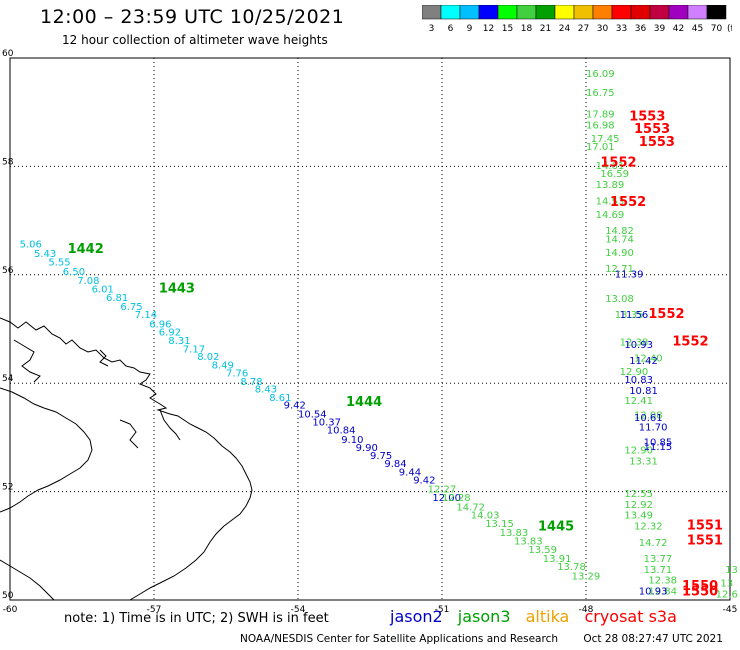 The width and height of the screenshot is (740, 650). What do you see at coordinates (648, 359) in the screenshot?
I see `wave-height-label: 12.40` at bounding box center [648, 359].